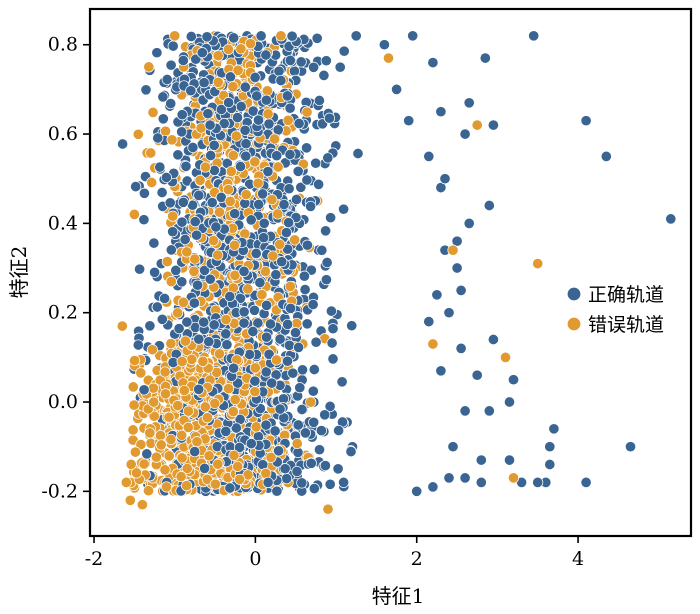 This screenshot has height=614, width=700. What do you see at coordinates (63, 134) in the screenshot?
I see `y-tick-label: 0.6` at bounding box center [63, 134].